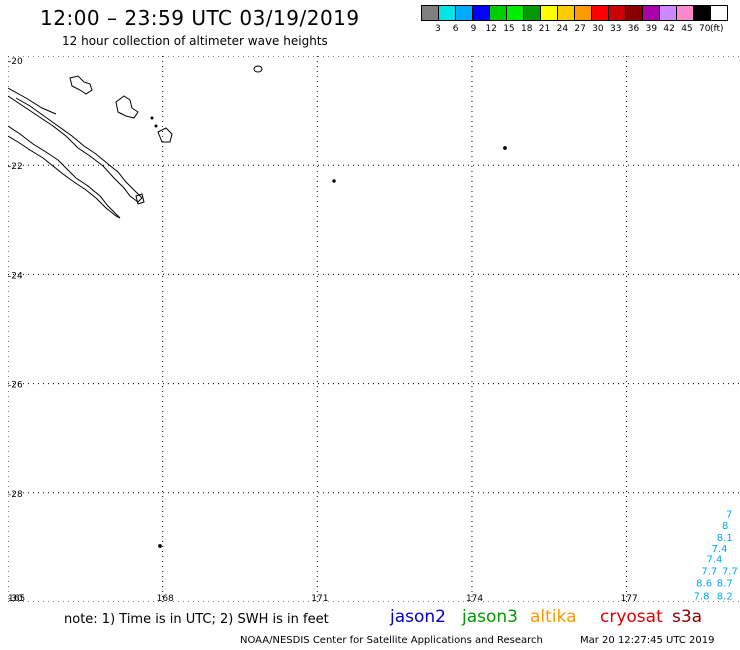  Describe the element at coordinates (165, 598) in the screenshot. I see `longitude-label: 168` at that location.